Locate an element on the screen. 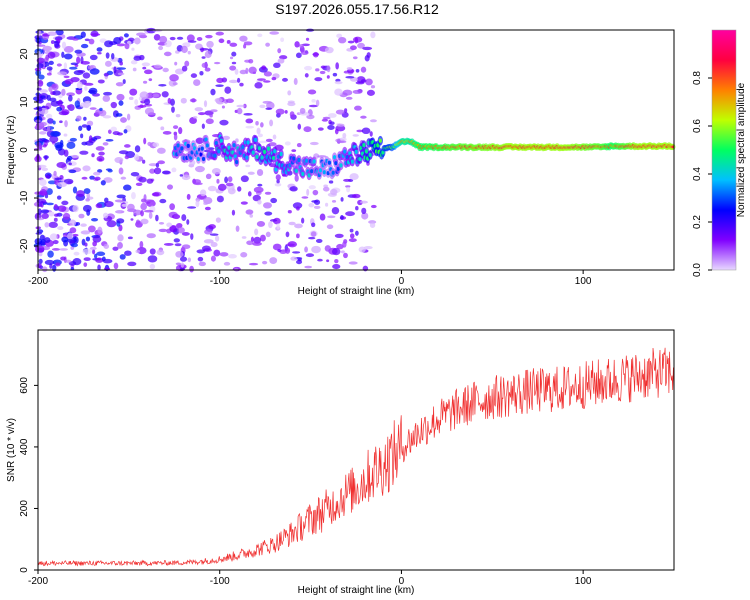 Image resolution: width=750 pixels, height=600 pixels. colorbar-label: Normalized spectral amplitude is located at coordinates (741, 149).